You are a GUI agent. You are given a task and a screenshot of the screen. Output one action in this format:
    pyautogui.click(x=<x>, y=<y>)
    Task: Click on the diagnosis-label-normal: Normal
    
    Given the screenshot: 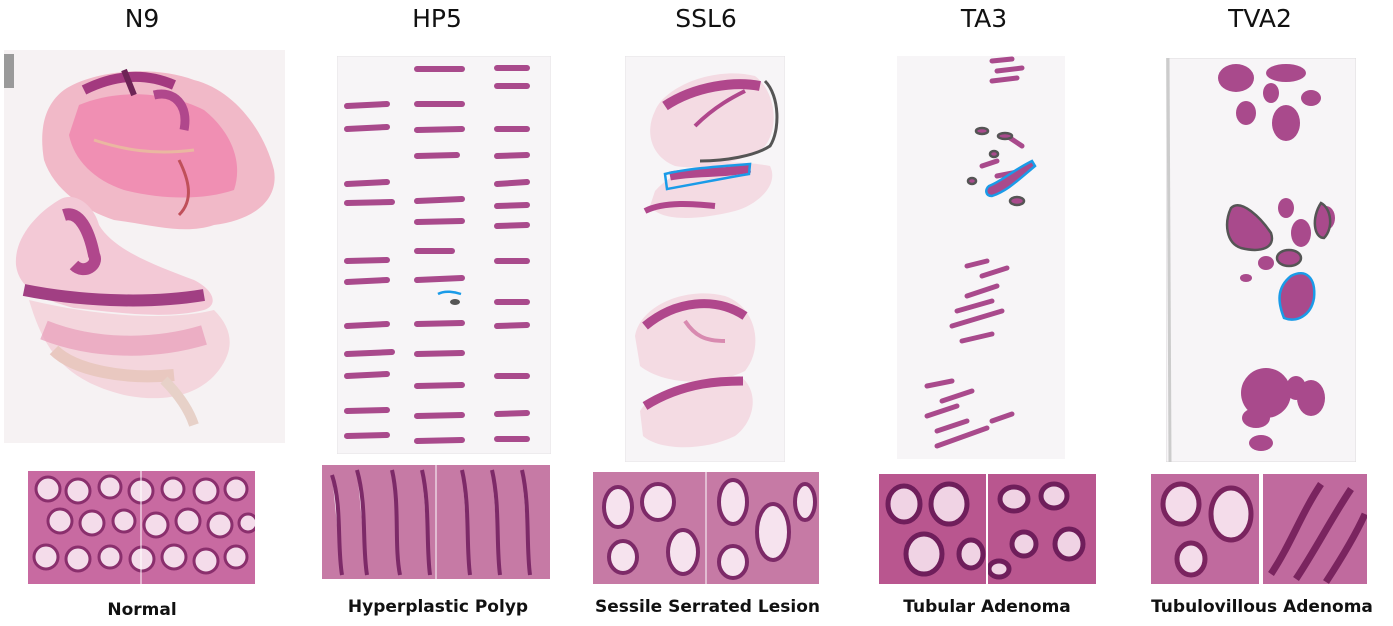 What is the action you would take?
    pyautogui.click(x=142, y=610)
    